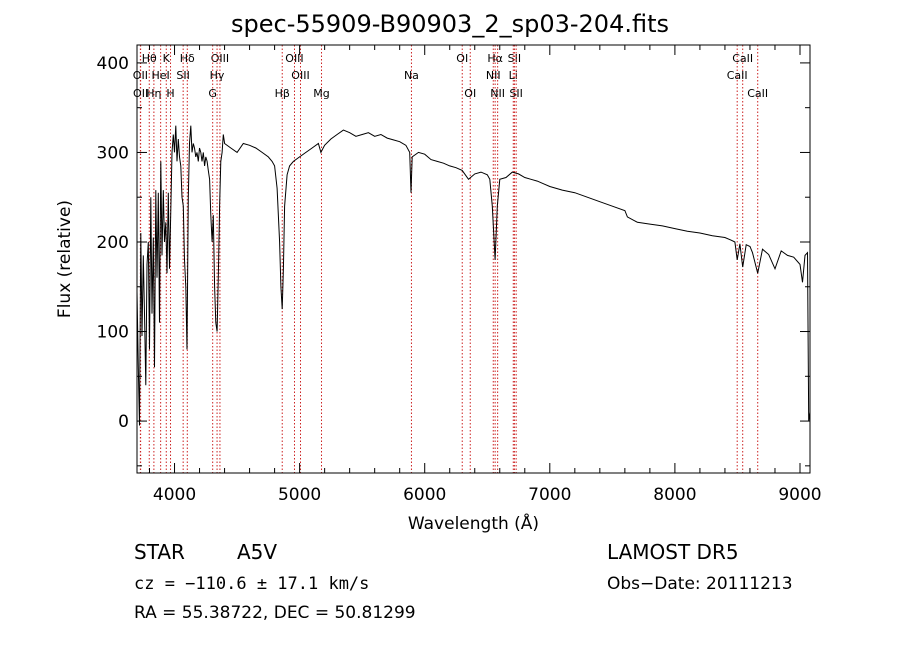 Image resolution: width=900 pixels, height=649 pixels. I want to click on object-class: STAR, so click(159, 552).